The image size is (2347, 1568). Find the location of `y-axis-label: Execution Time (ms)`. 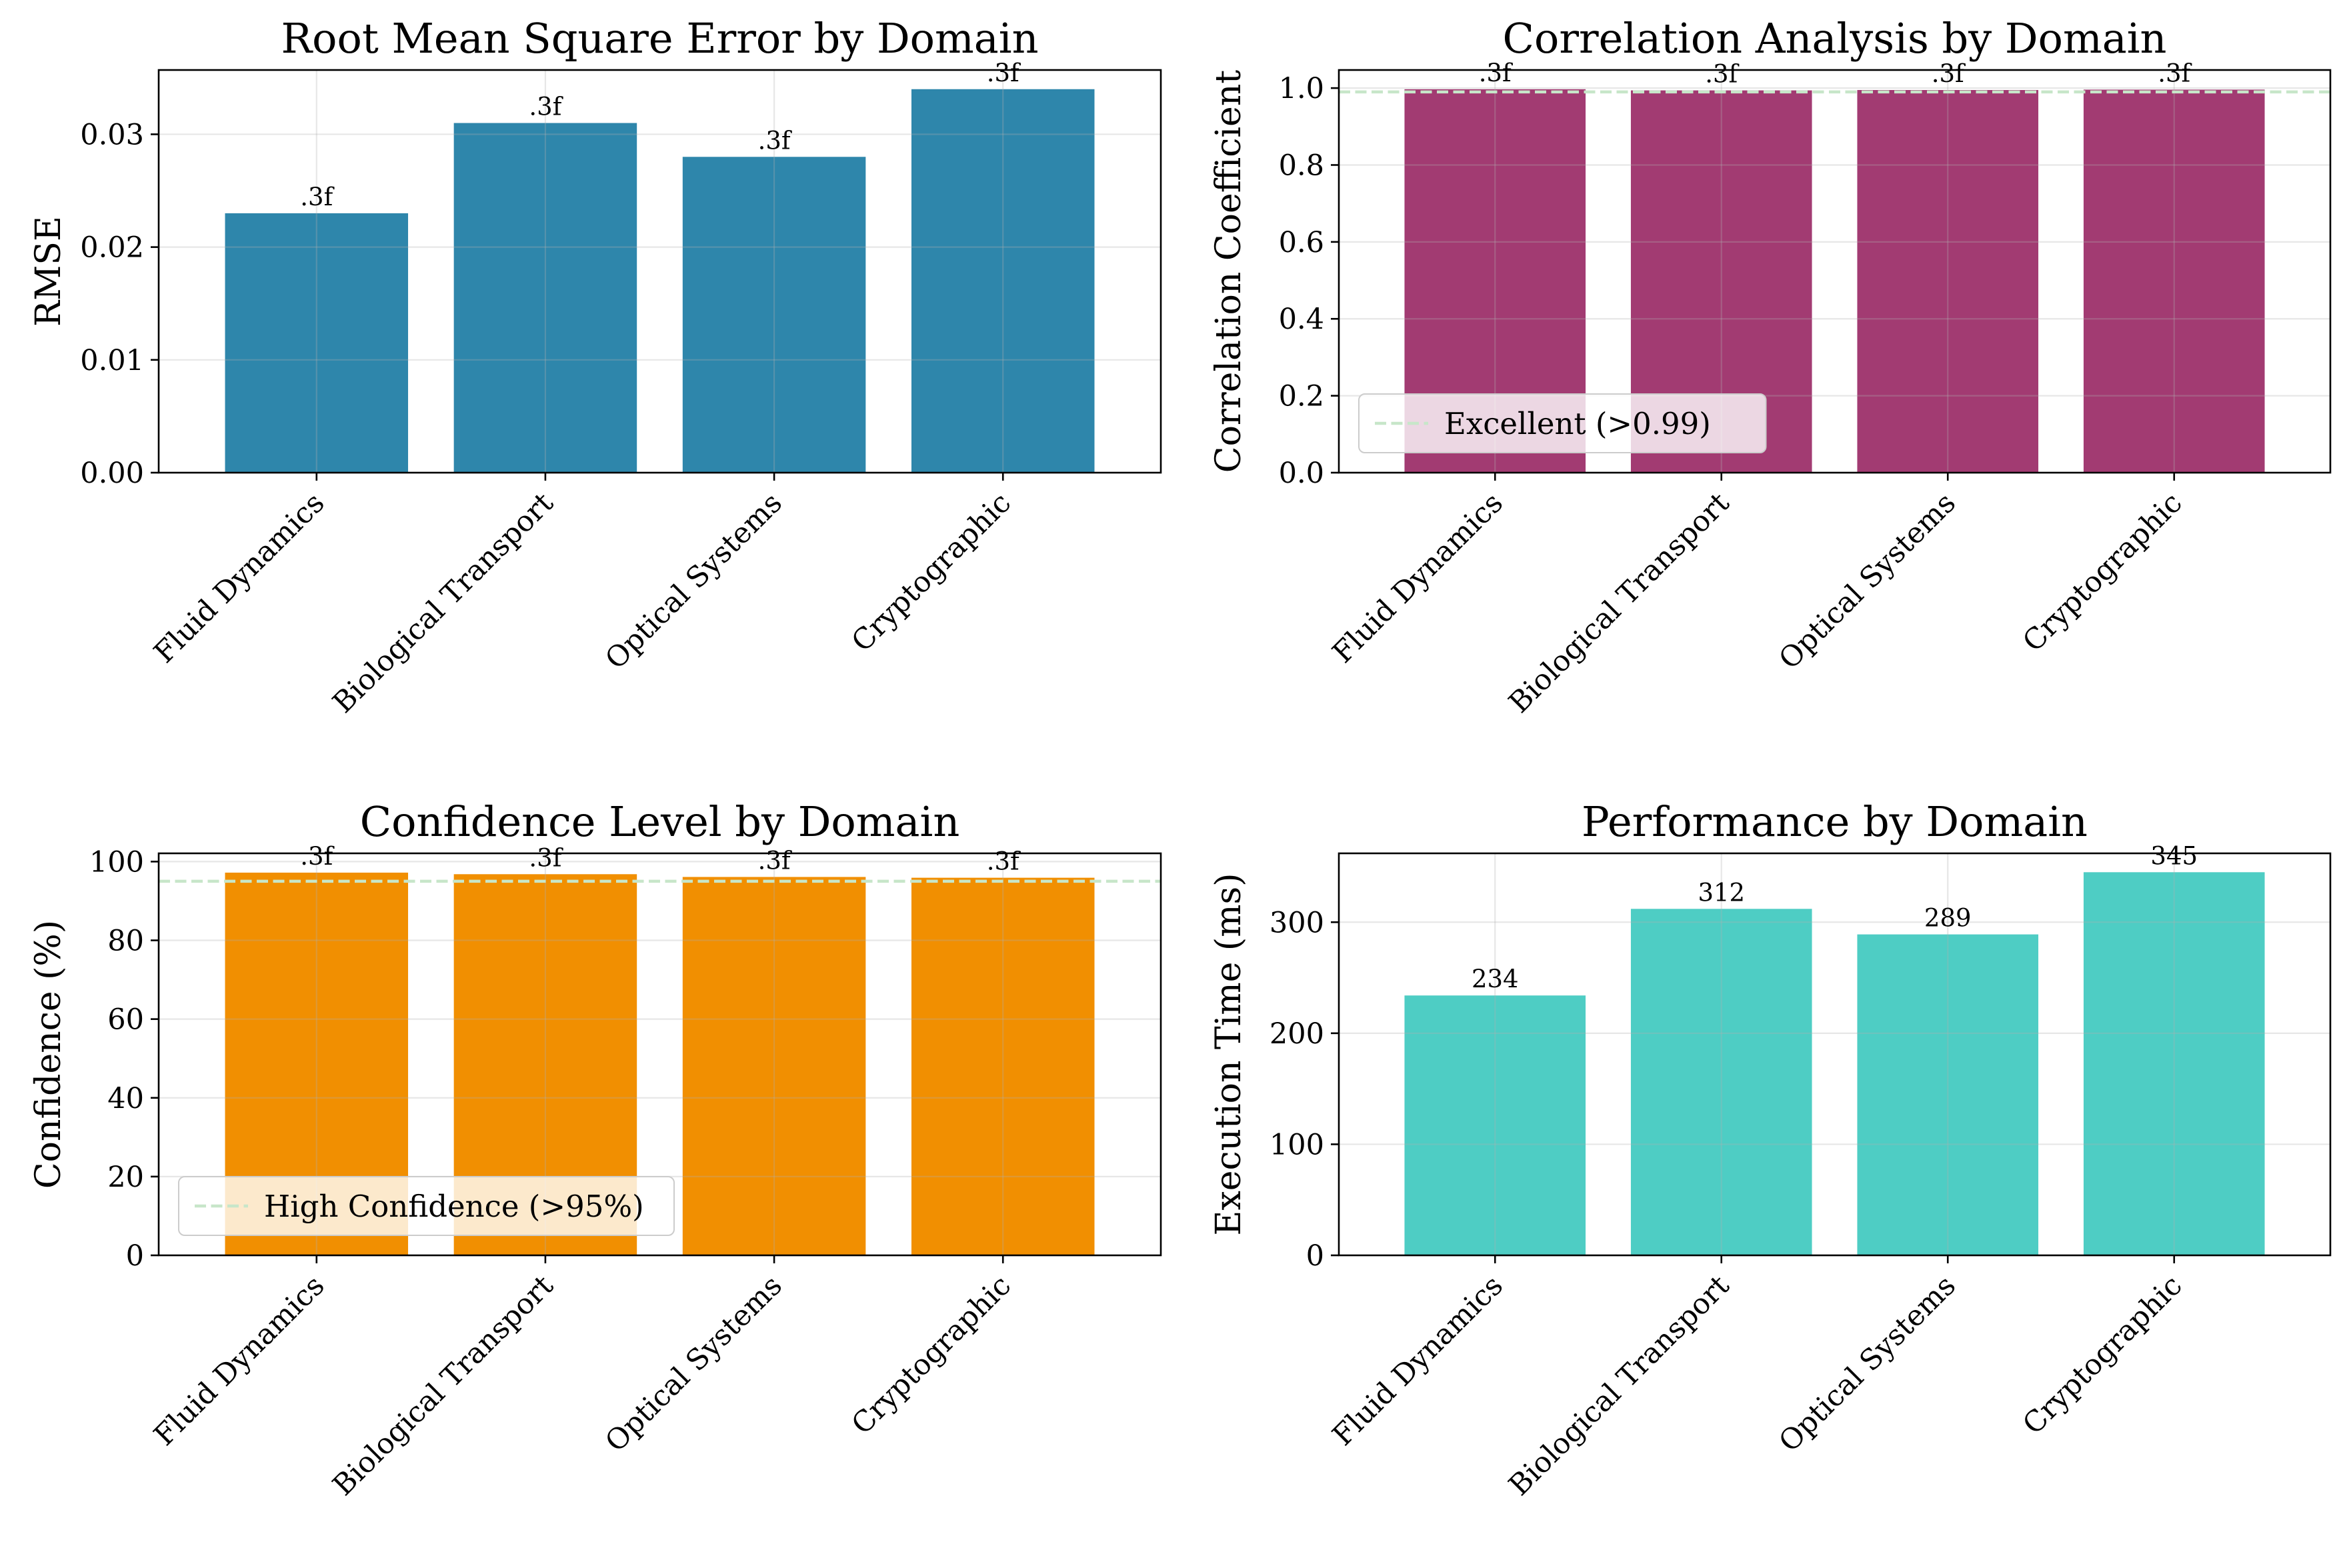

y-axis-label: Execution Time (ms) is located at coordinates (1229, 1054).